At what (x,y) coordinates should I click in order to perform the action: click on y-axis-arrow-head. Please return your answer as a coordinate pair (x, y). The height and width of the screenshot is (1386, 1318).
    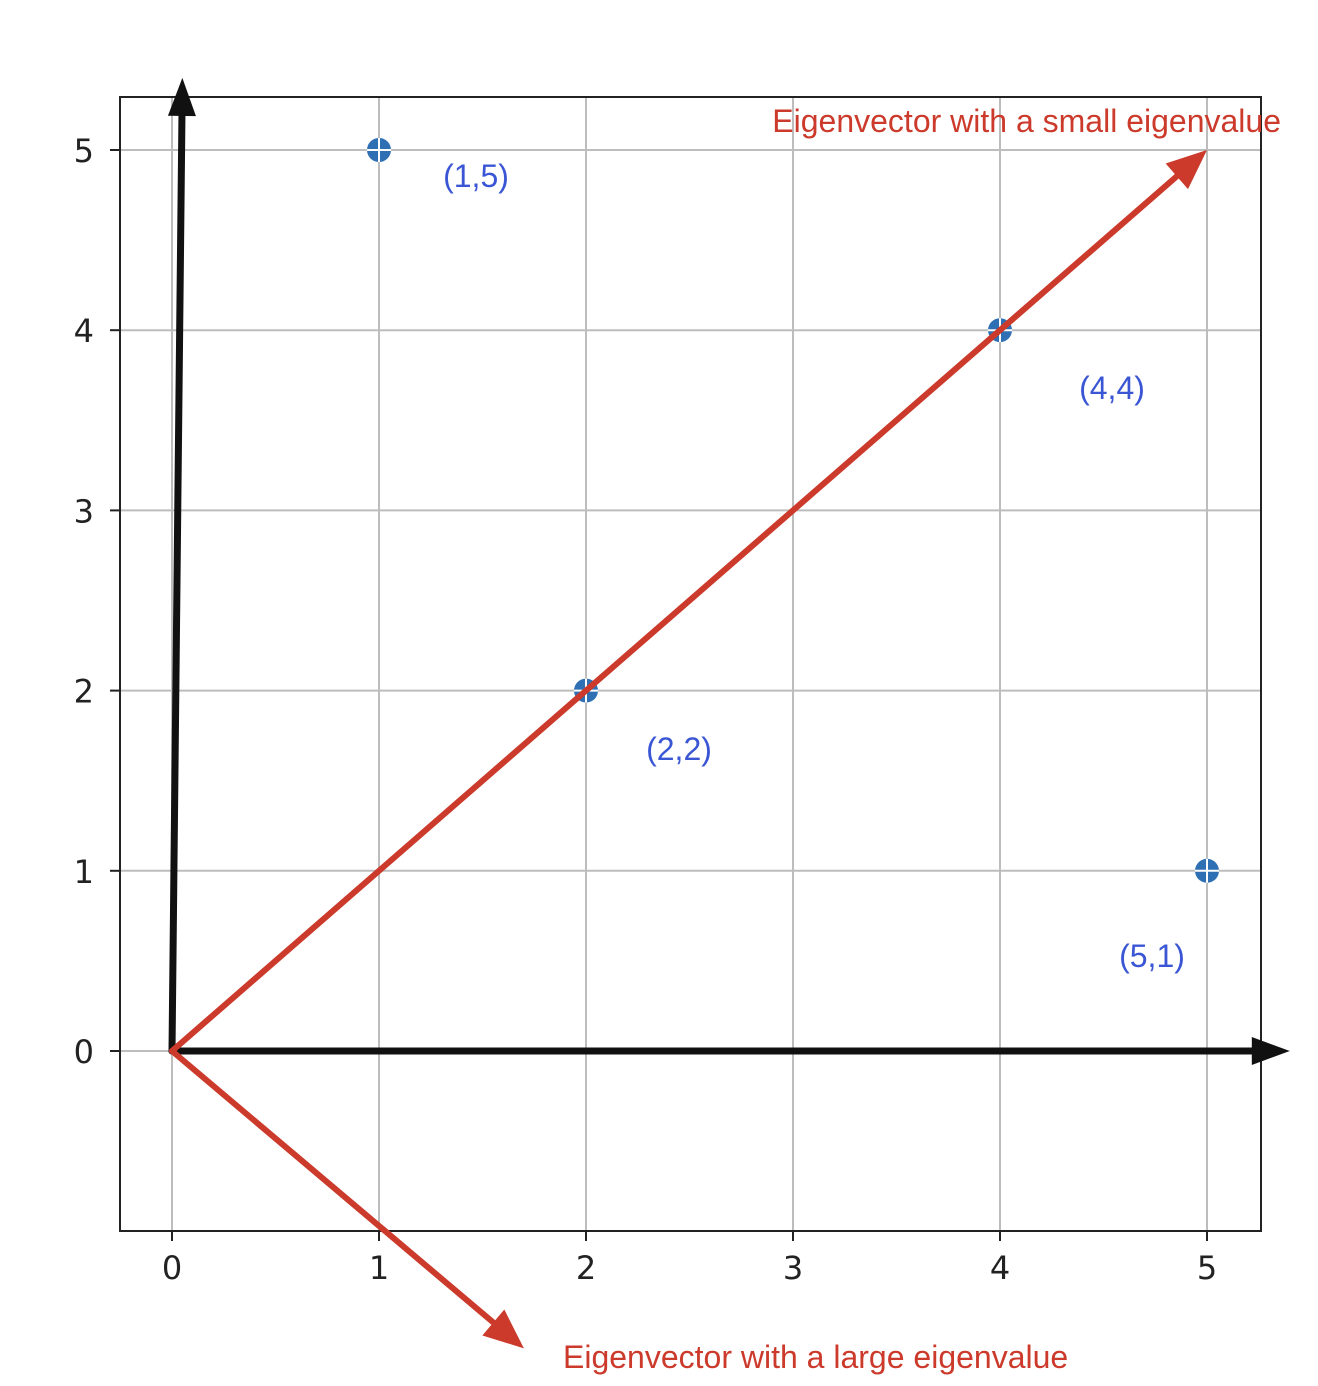
    Looking at the image, I should click on (181, 97).